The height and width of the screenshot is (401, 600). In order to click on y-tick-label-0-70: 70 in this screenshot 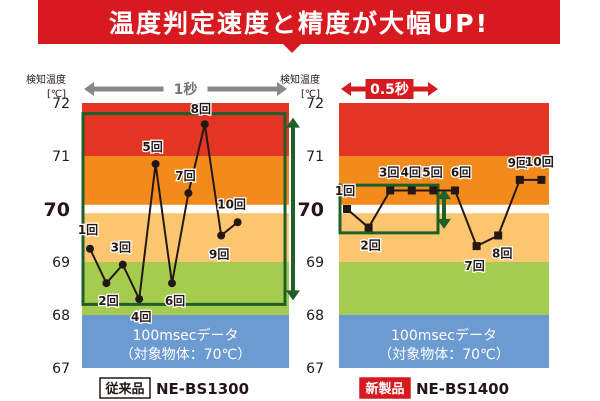, I will do `click(57, 210)`.